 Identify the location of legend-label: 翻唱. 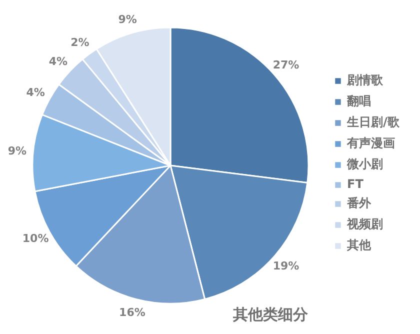
(359, 101).